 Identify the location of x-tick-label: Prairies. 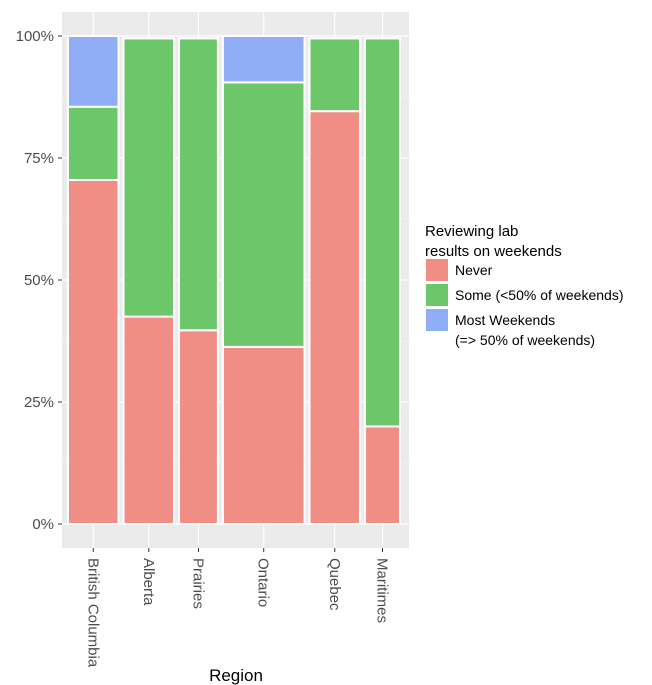
(197, 583).